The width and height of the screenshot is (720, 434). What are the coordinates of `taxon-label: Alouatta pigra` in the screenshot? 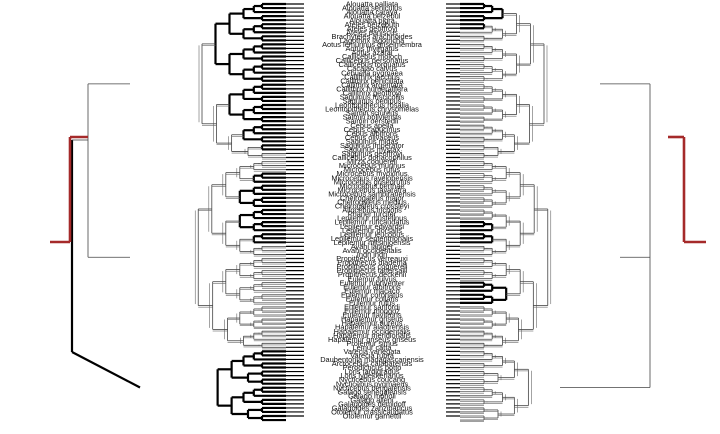 It's located at (372, 20).